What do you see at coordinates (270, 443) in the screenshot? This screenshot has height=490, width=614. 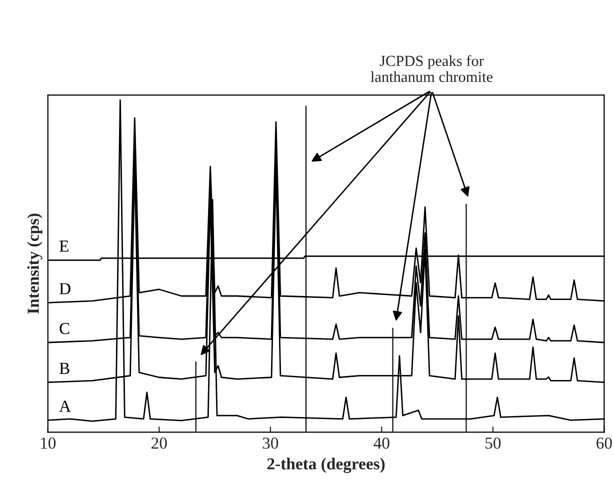 I see `x-tick-label: 30` at bounding box center [270, 443].